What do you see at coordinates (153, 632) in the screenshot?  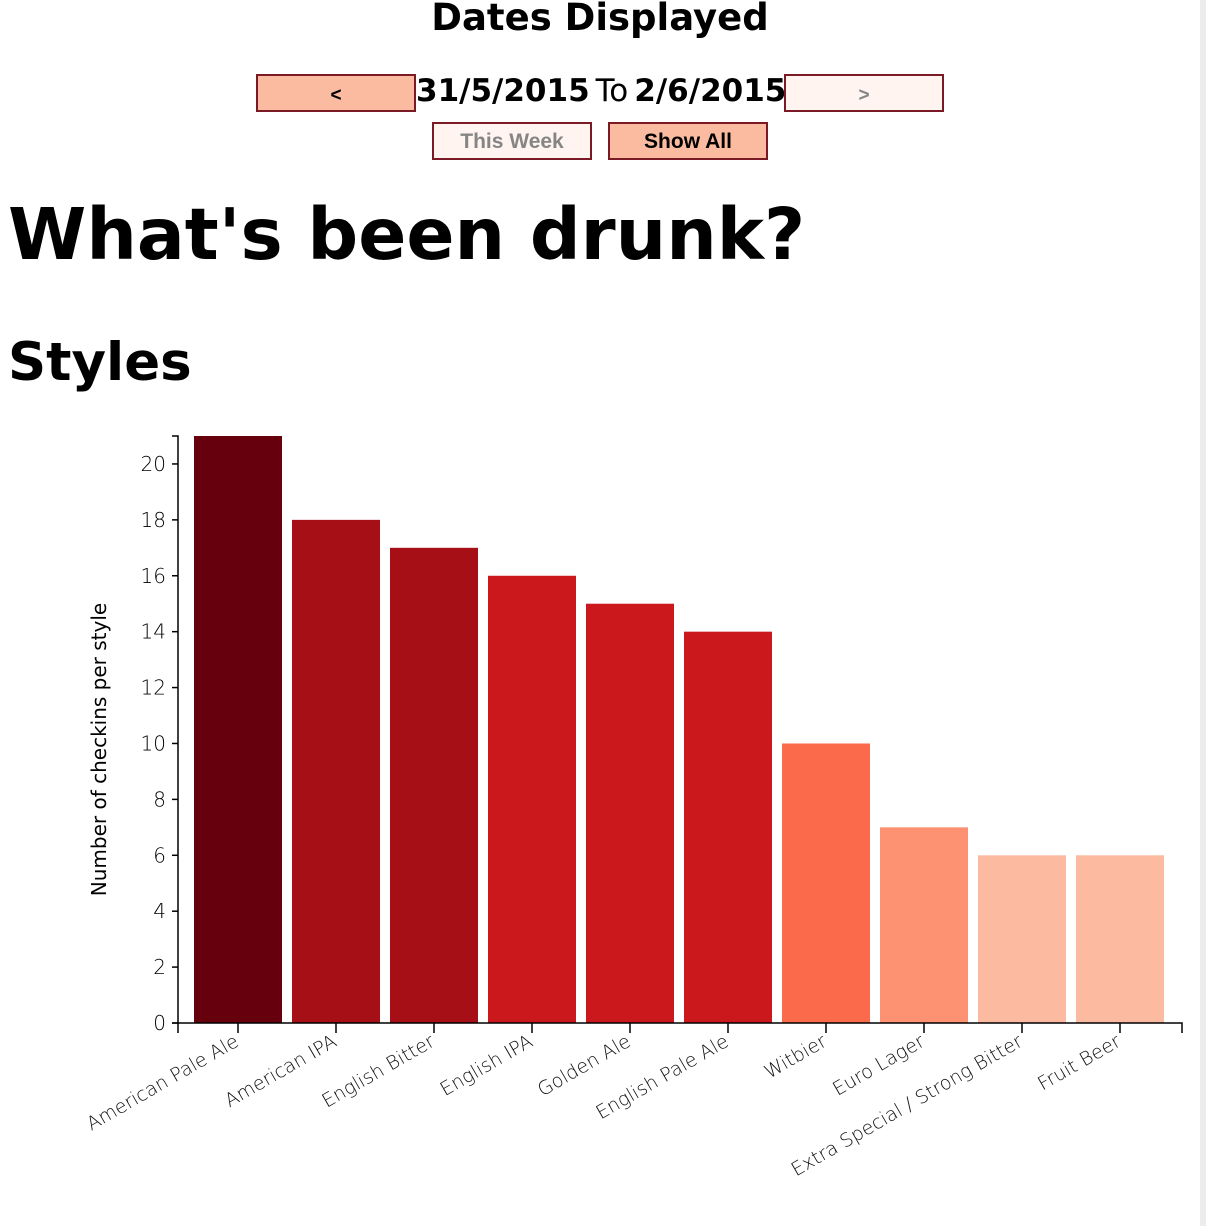 I see `y-tick-label-14: 14` at bounding box center [153, 632].